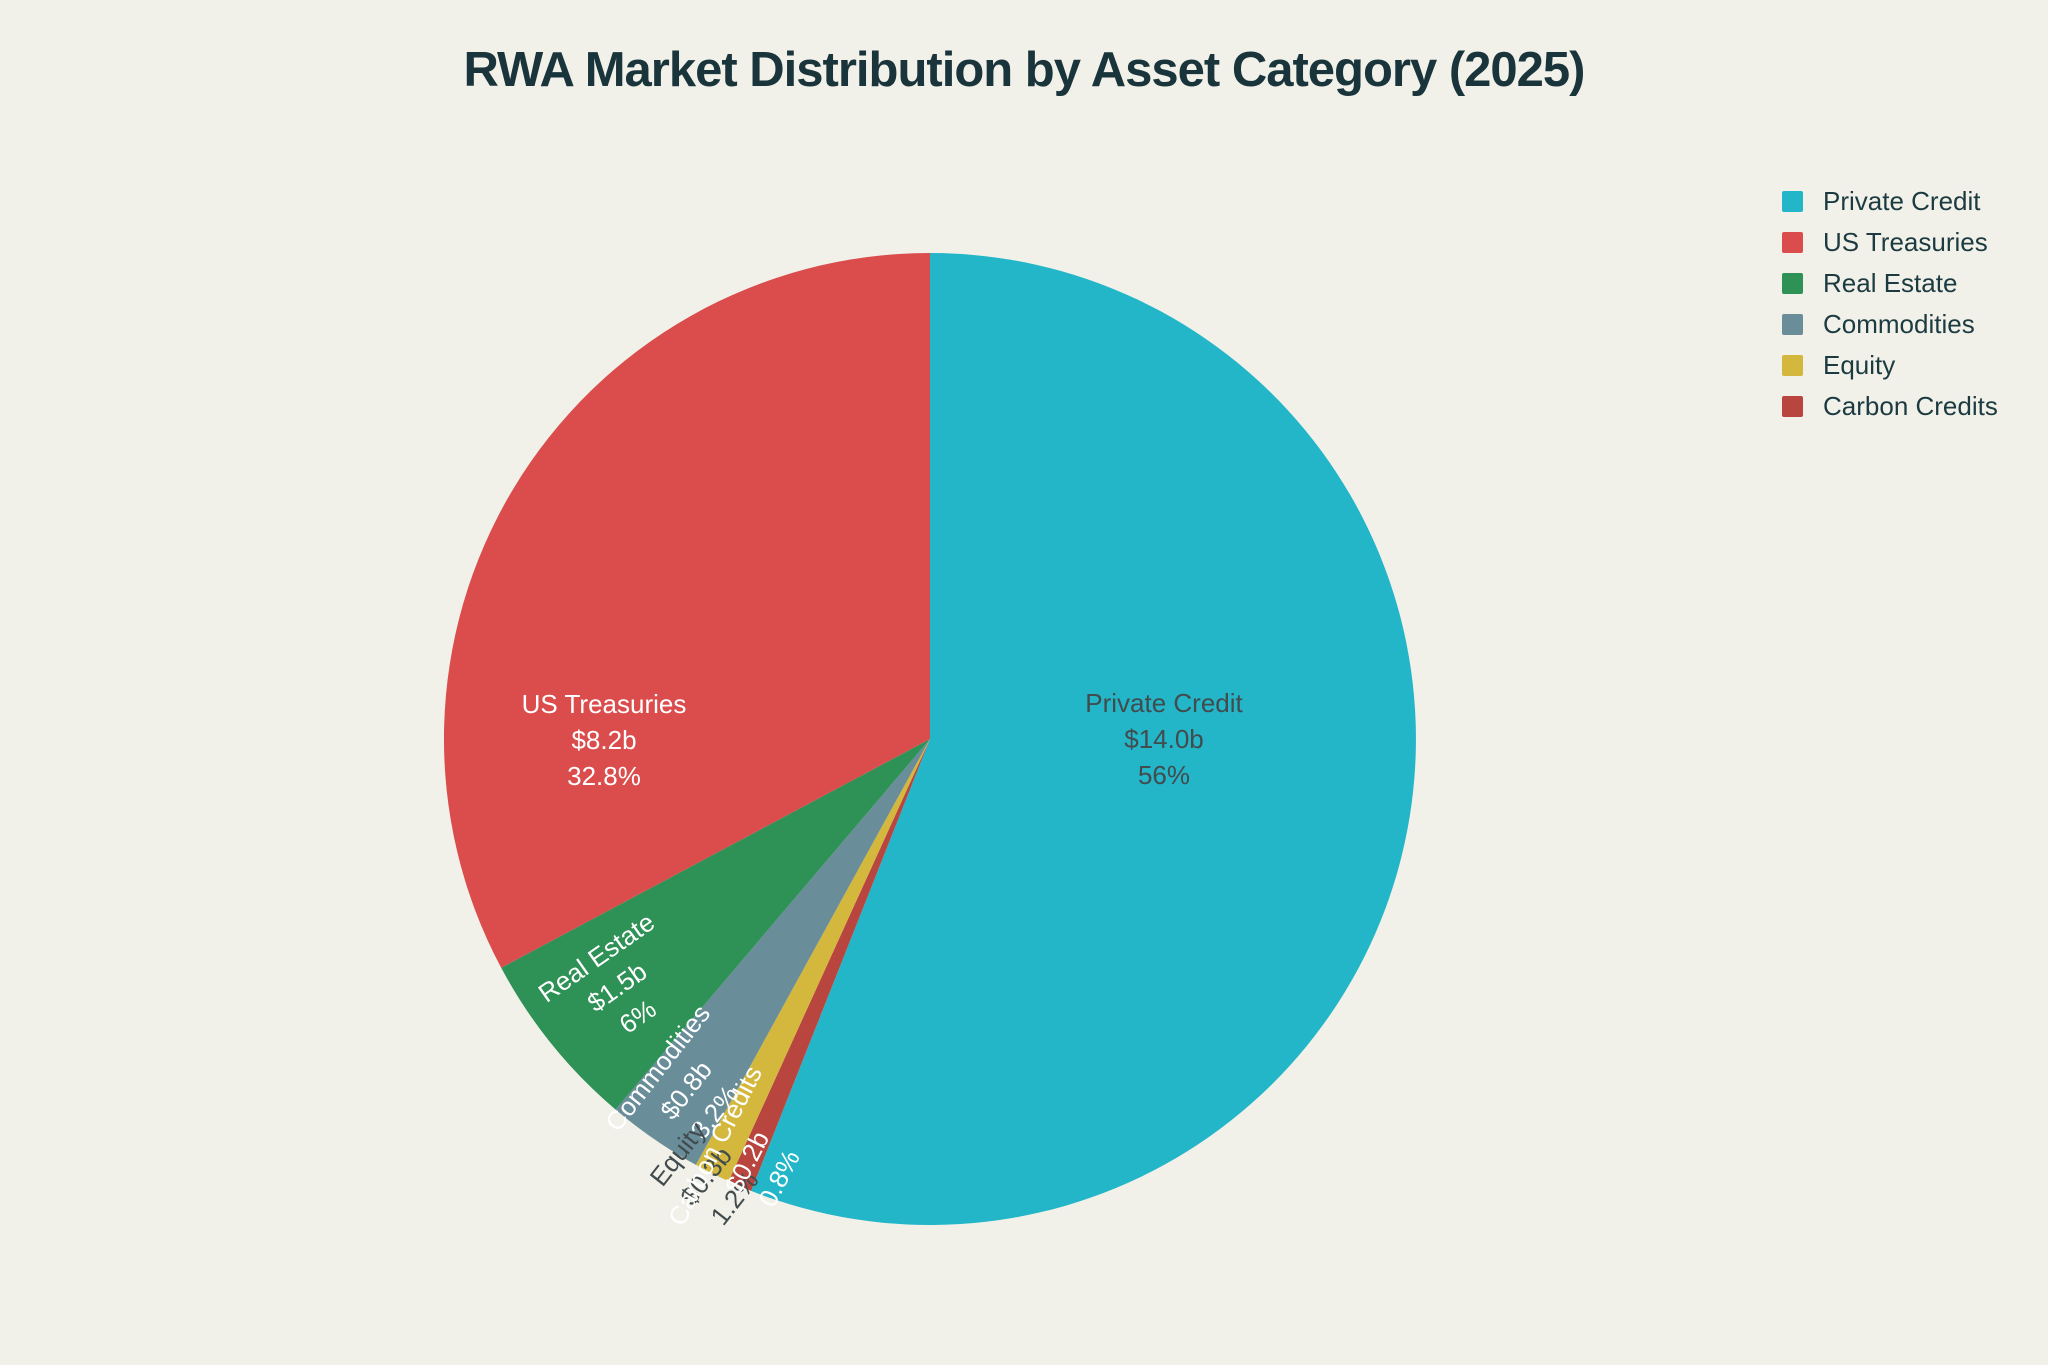 The height and width of the screenshot is (1365, 2048). I want to click on legend-label: Private Credit, so click(1902, 201).